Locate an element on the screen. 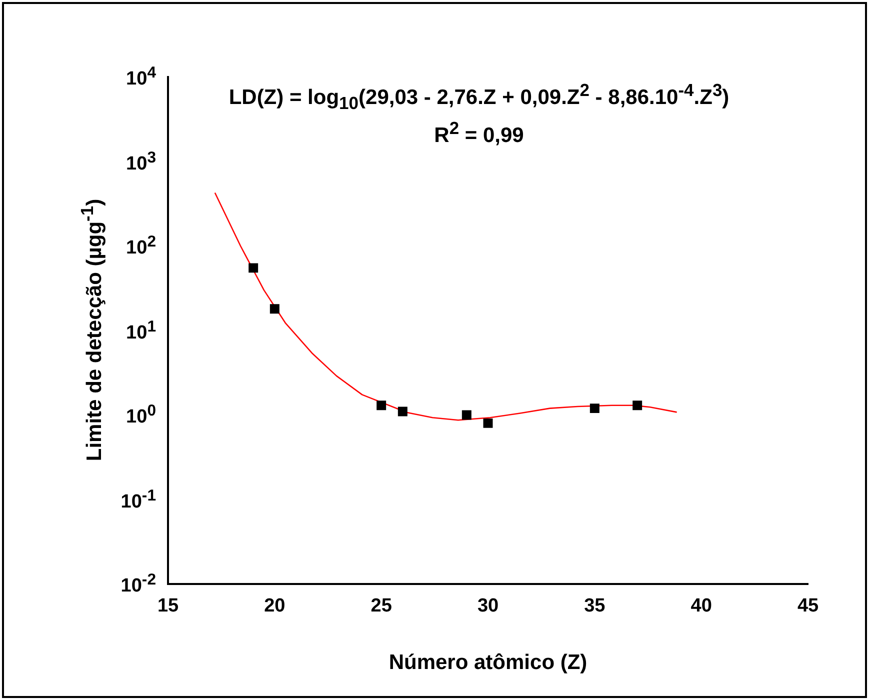  y-tick-label: 10$^{-1}$ is located at coordinates (138, 499).